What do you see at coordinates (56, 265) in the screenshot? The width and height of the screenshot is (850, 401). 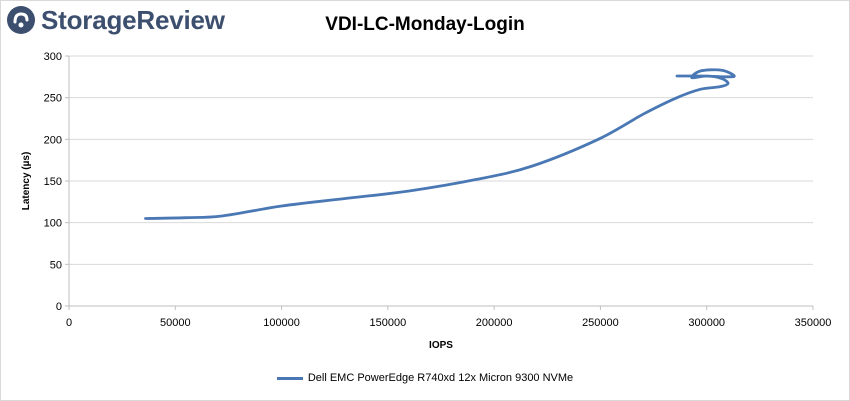 I see `y-tick-label: 50` at bounding box center [56, 265].